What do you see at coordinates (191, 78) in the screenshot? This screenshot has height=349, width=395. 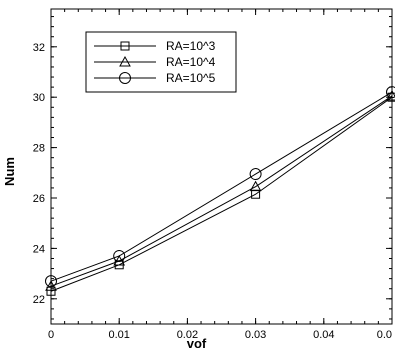 I see `legend-label: RA=10^5` at bounding box center [191, 78].